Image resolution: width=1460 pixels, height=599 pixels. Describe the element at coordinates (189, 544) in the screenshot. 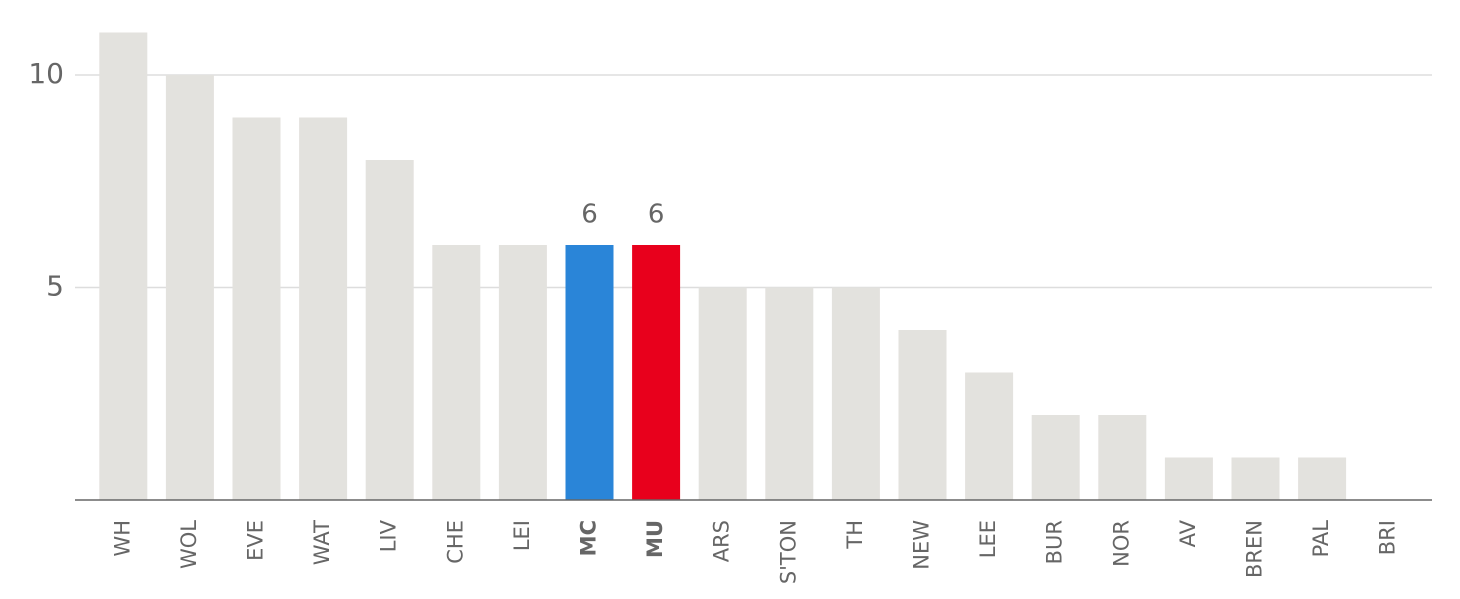

I see `x-tick-label: WOL` at that location.